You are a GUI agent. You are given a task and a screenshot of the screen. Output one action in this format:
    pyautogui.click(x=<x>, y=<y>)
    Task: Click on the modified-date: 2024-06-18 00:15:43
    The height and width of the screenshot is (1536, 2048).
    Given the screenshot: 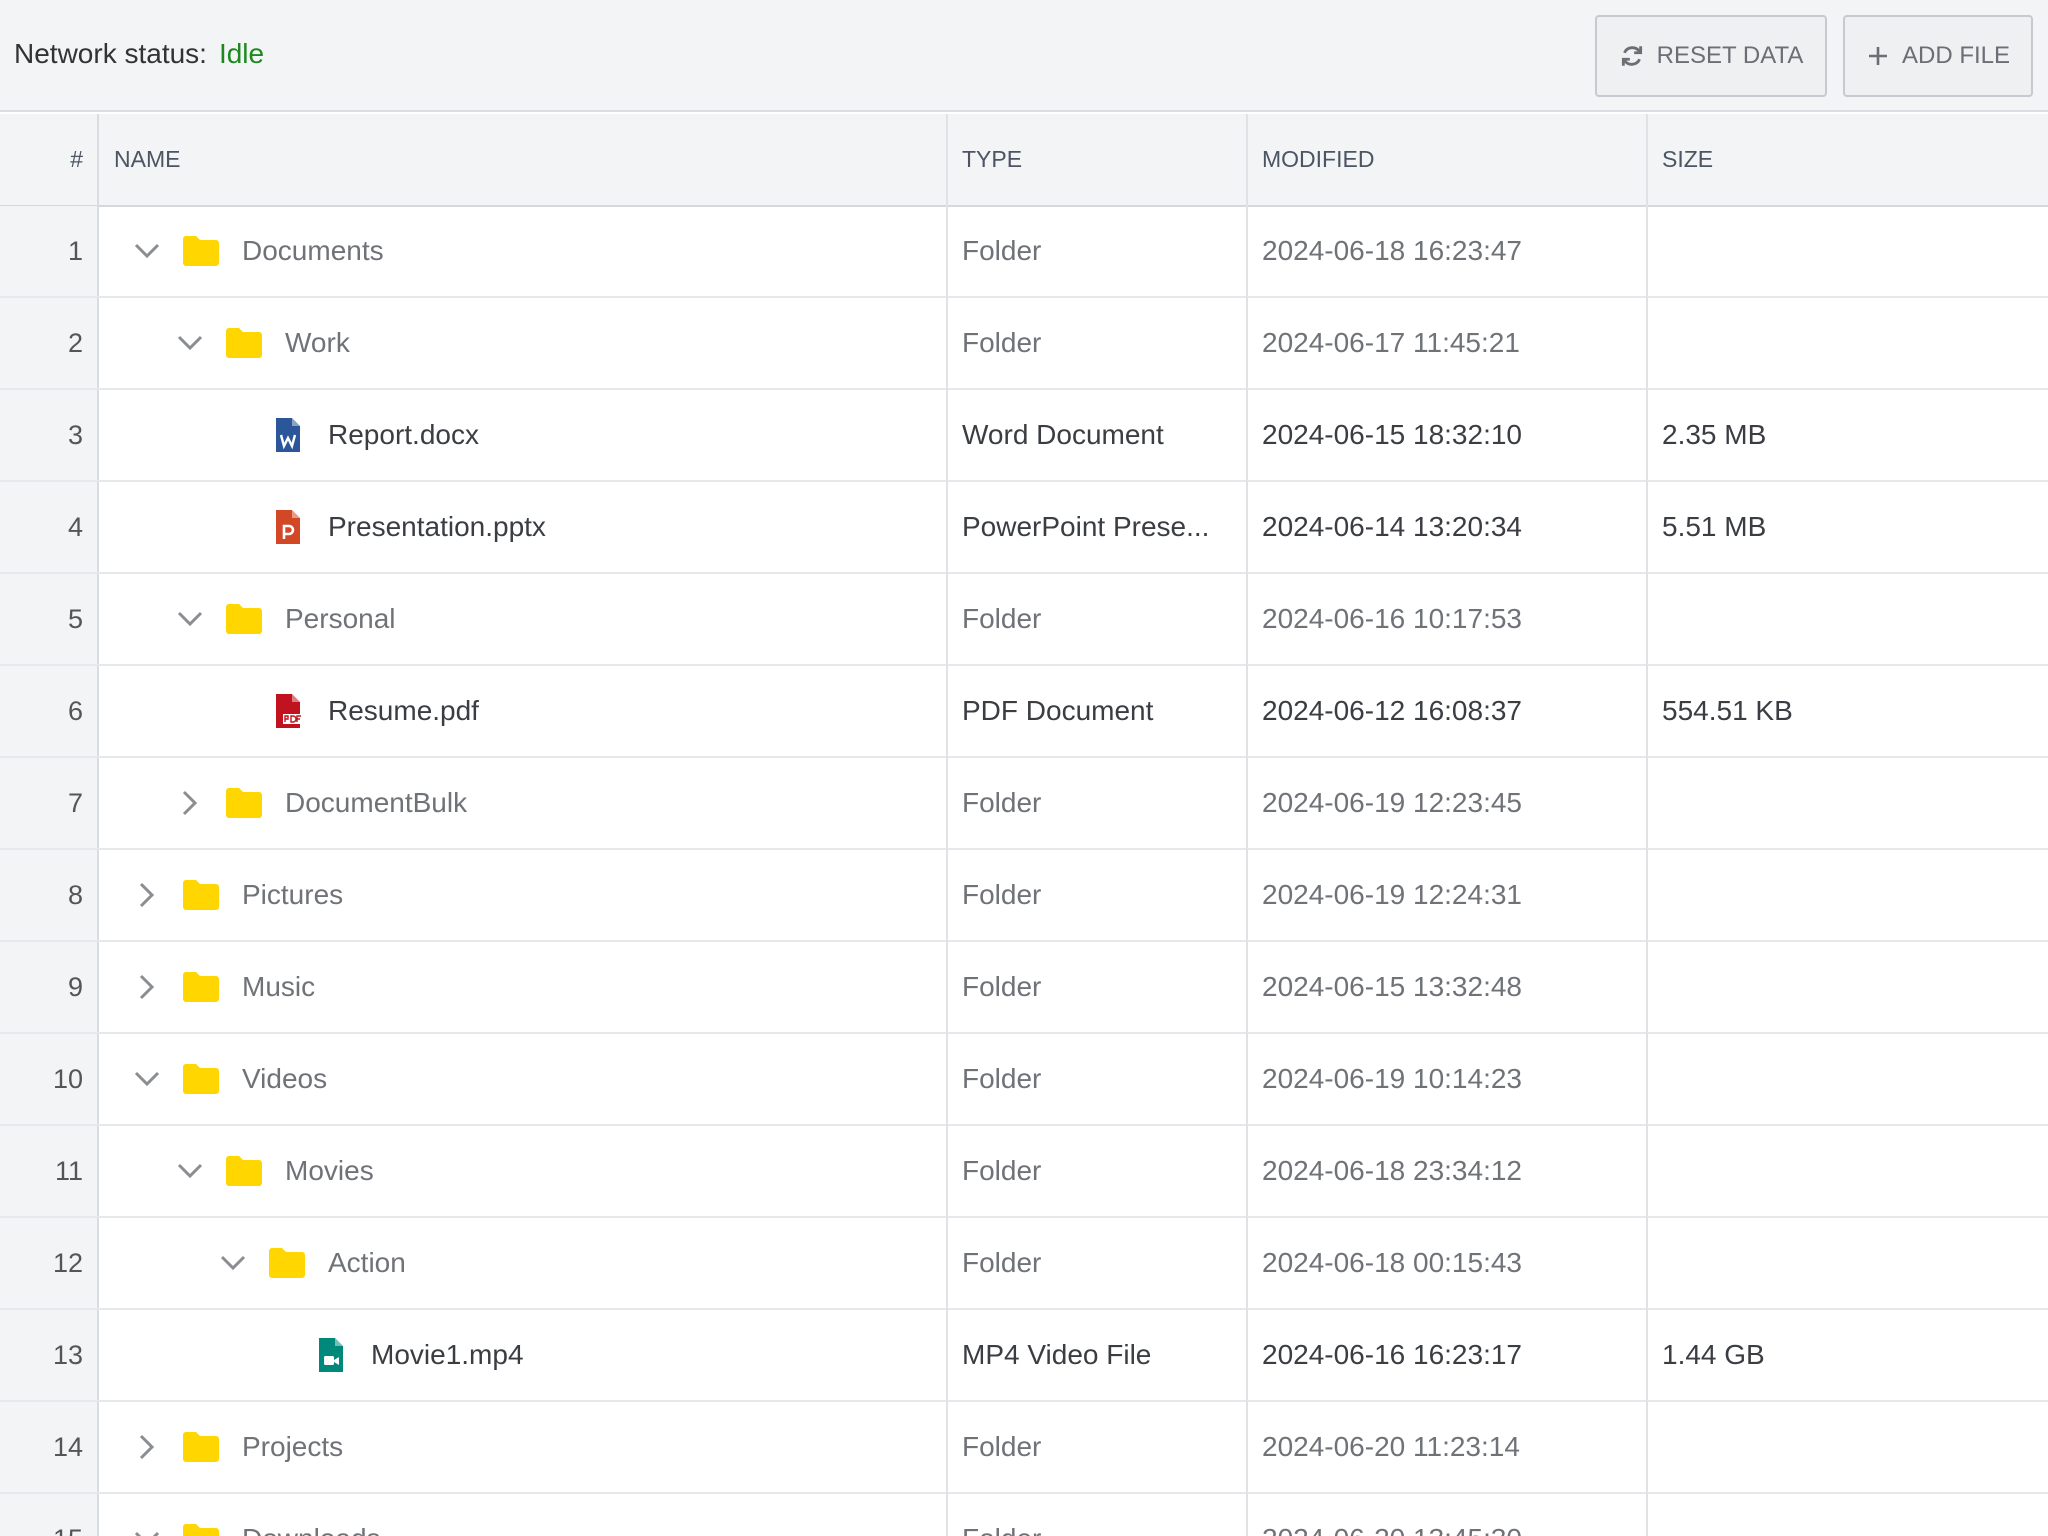 What is the action you would take?
    pyautogui.click(x=1392, y=1262)
    